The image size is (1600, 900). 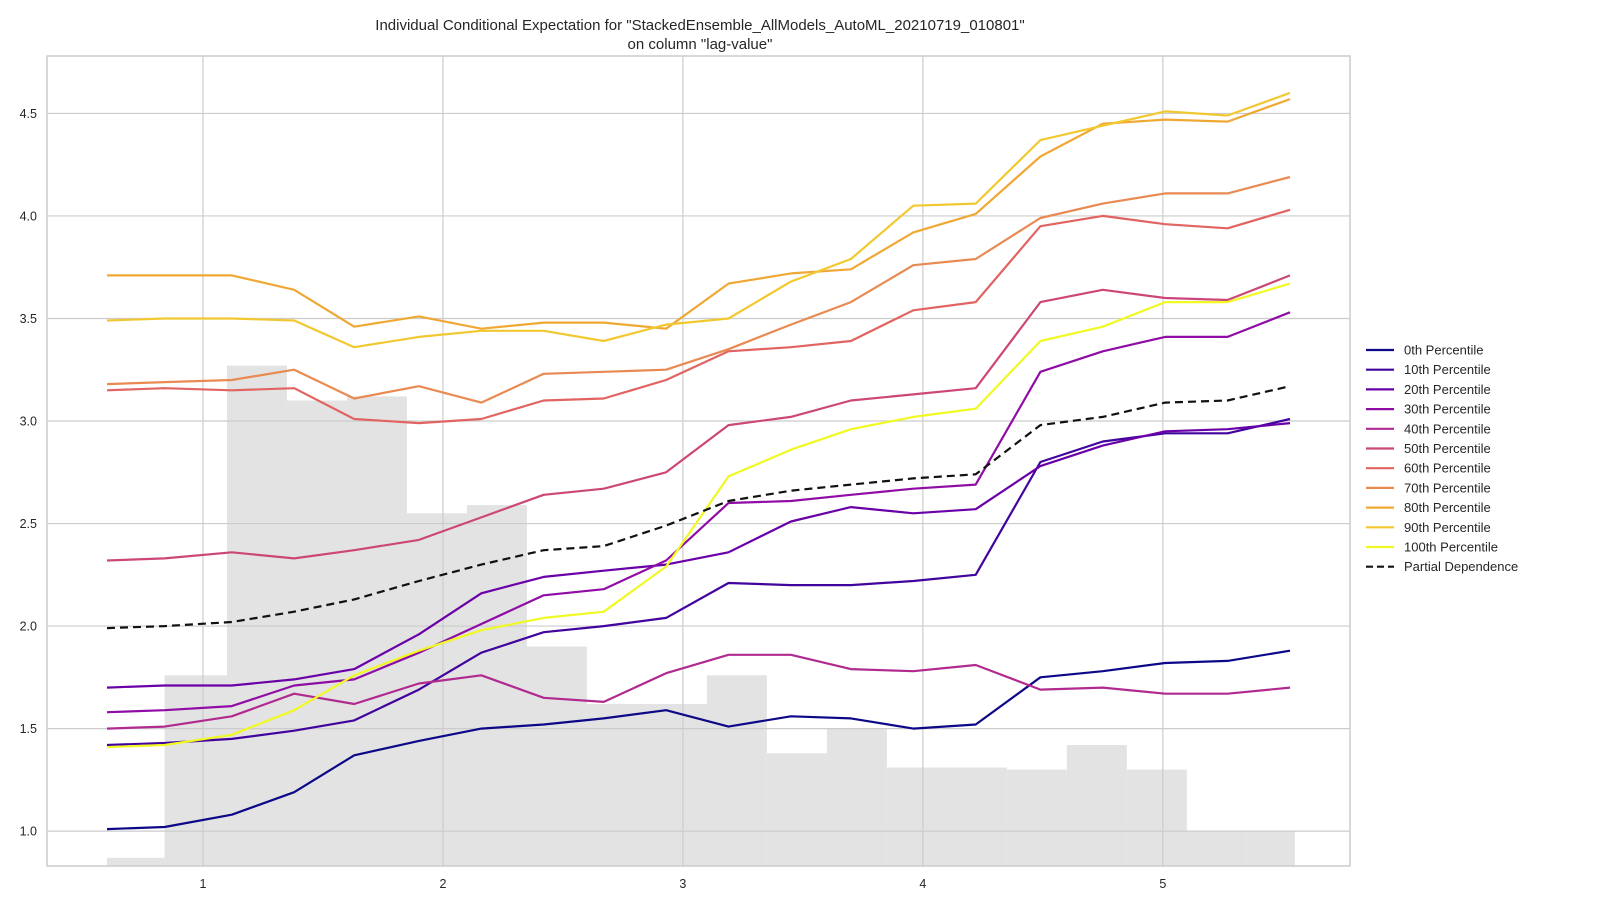 What do you see at coordinates (1444, 350) in the screenshot?
I see `legend-label: 0th Percentile` at bounding box center [1444, 350].